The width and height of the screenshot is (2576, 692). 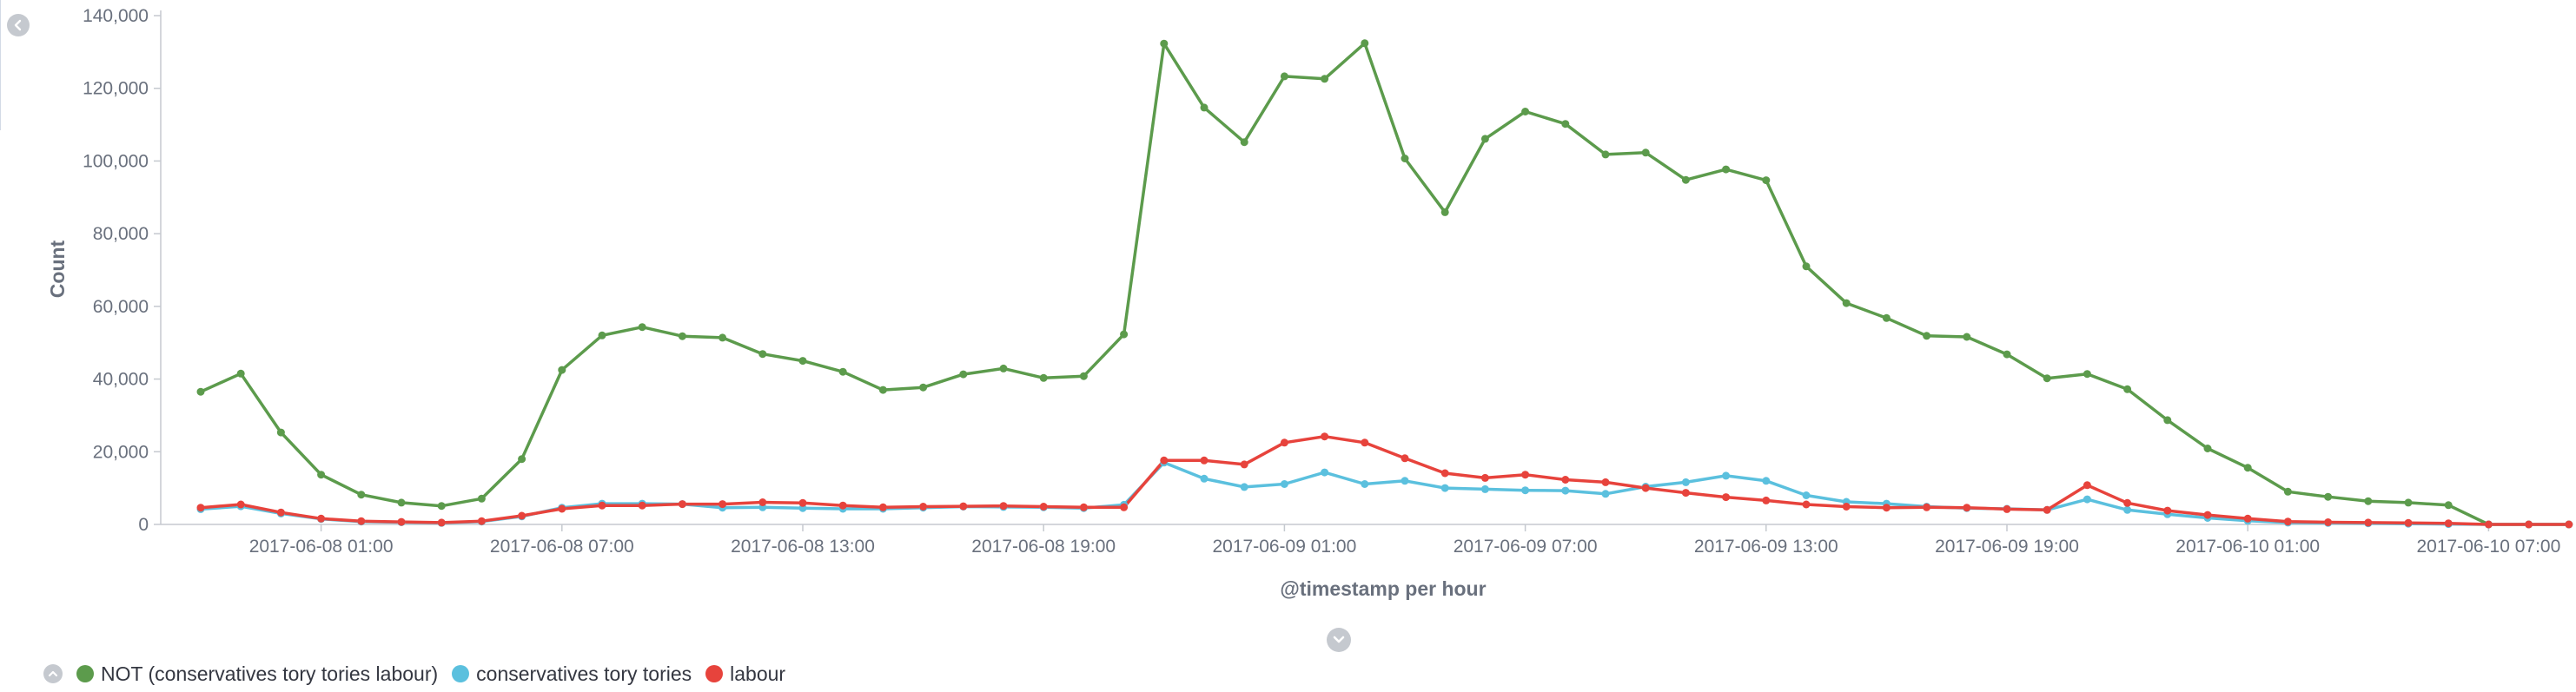 I want to click on expand-chart-button, so click(x=1339, y=640).